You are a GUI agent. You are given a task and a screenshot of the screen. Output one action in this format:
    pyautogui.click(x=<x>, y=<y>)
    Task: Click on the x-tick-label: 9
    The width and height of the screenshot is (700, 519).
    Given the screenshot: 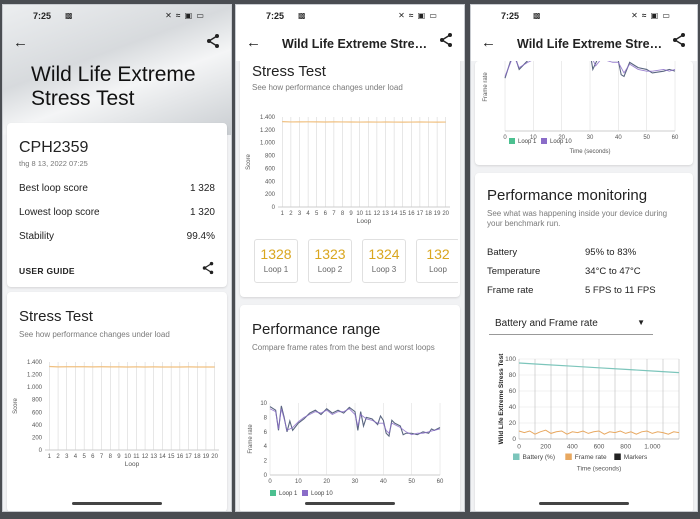 What is the action you would take?
    pyautogui.click(x=119, y=457)
    